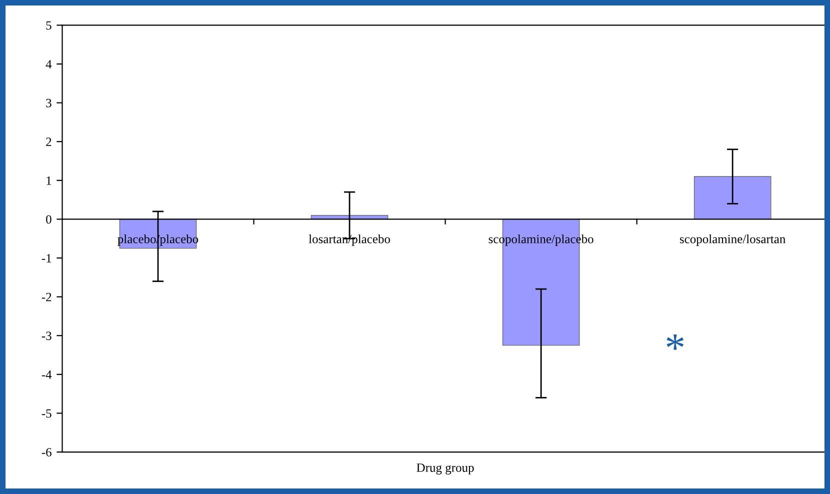  Describe the element at coordinates (47, 452) in the screenshot. I see `y-tick-label: -6` at that location.